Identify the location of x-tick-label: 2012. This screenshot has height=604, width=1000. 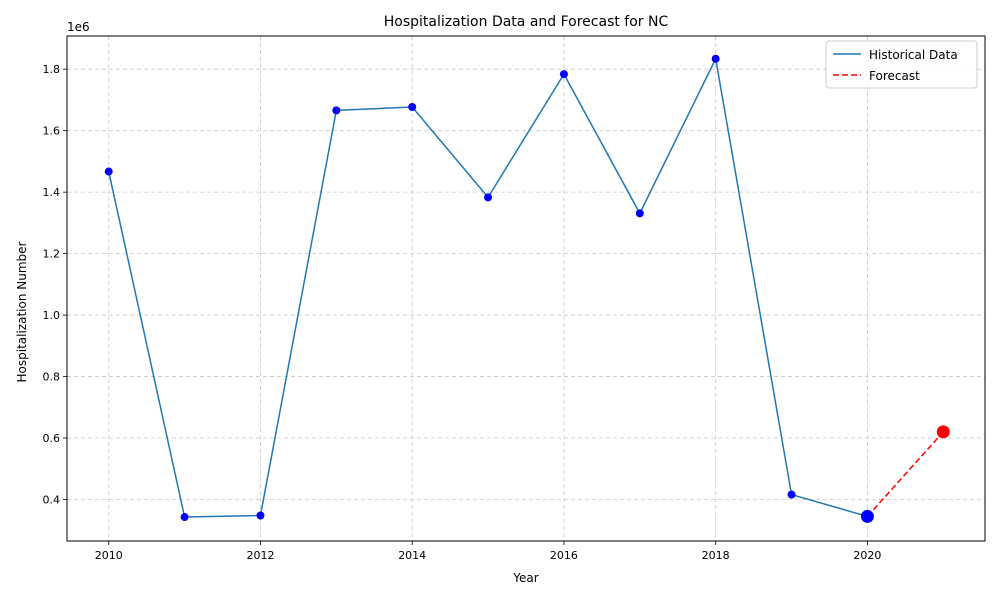
(260, 555).